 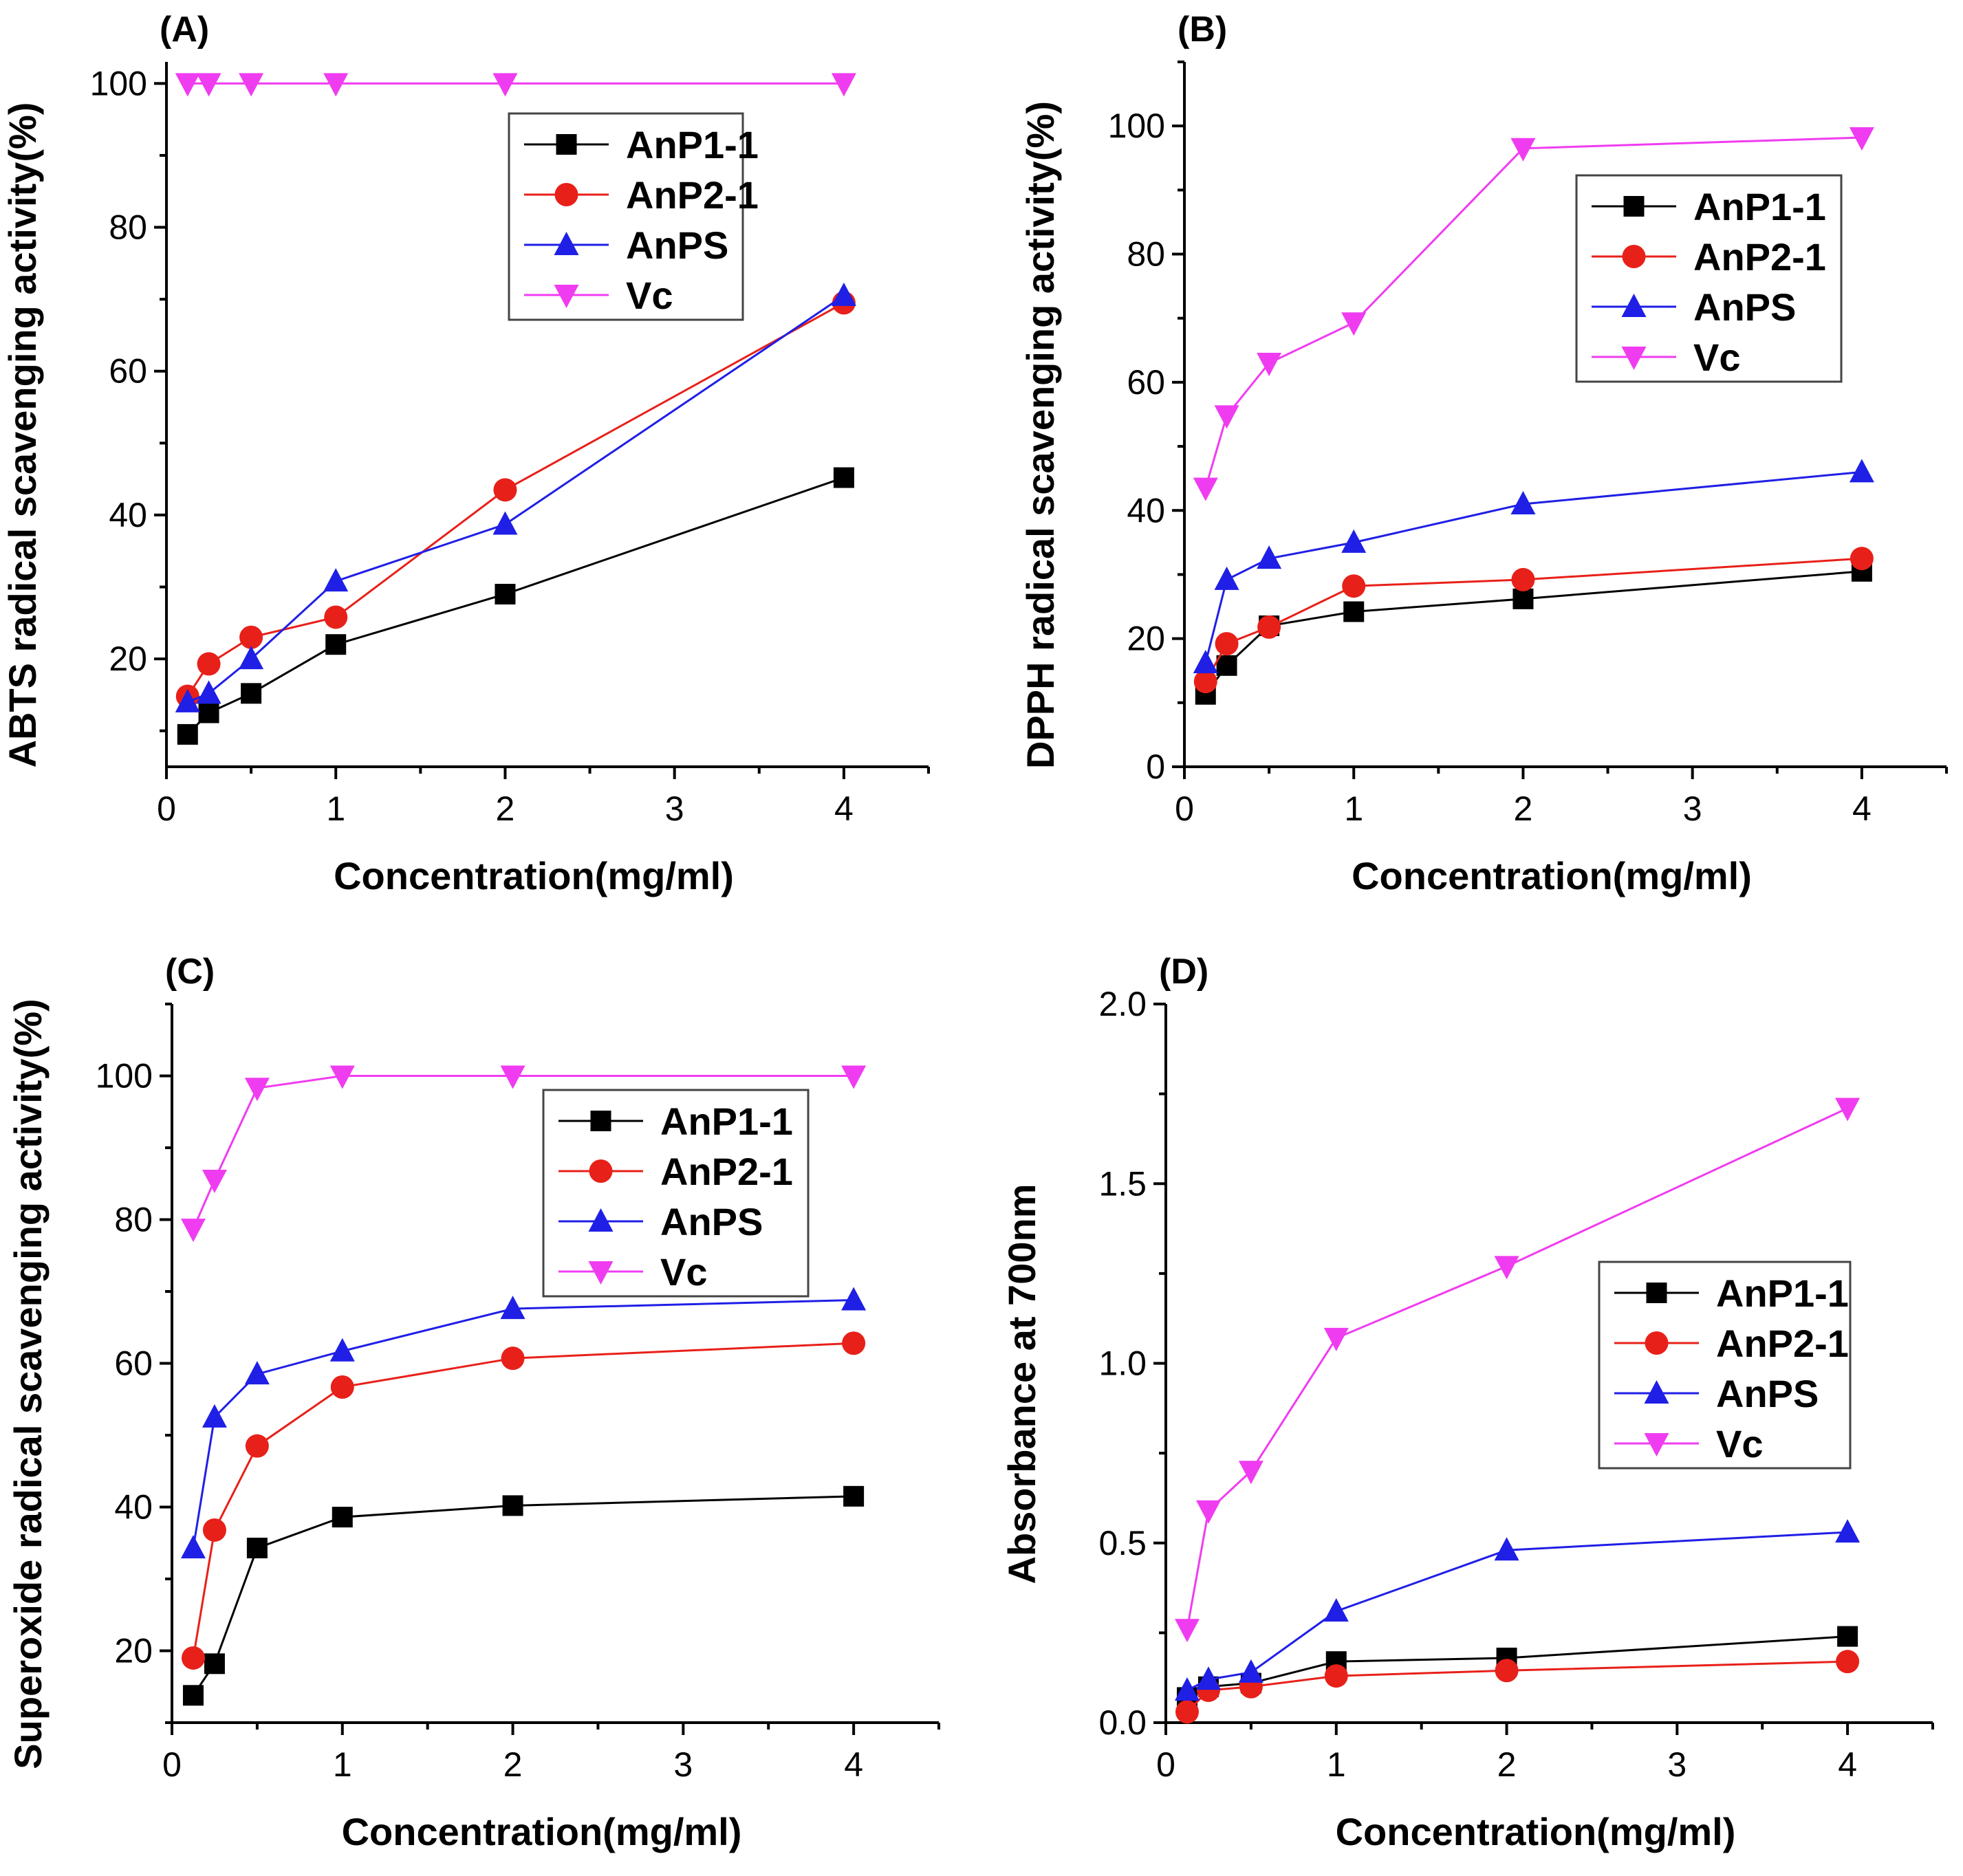 I want to click on legend-marker-vc, so click(x=1656, y=1445).